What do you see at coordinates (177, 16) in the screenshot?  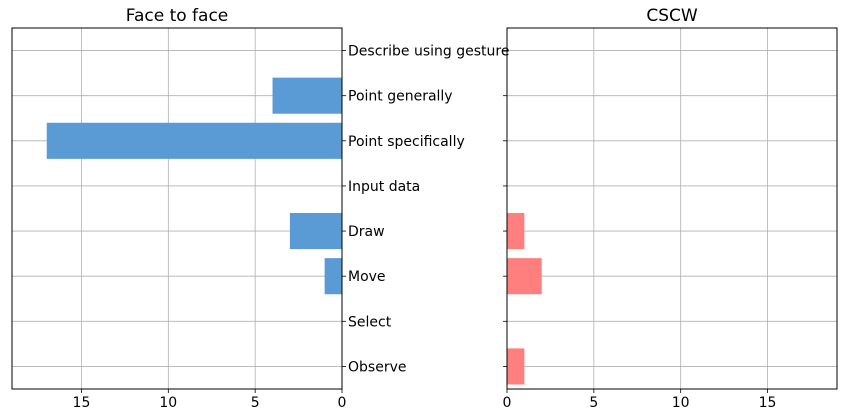 I see `left-chart-title: Face to face` at bounding box center [177, 16].